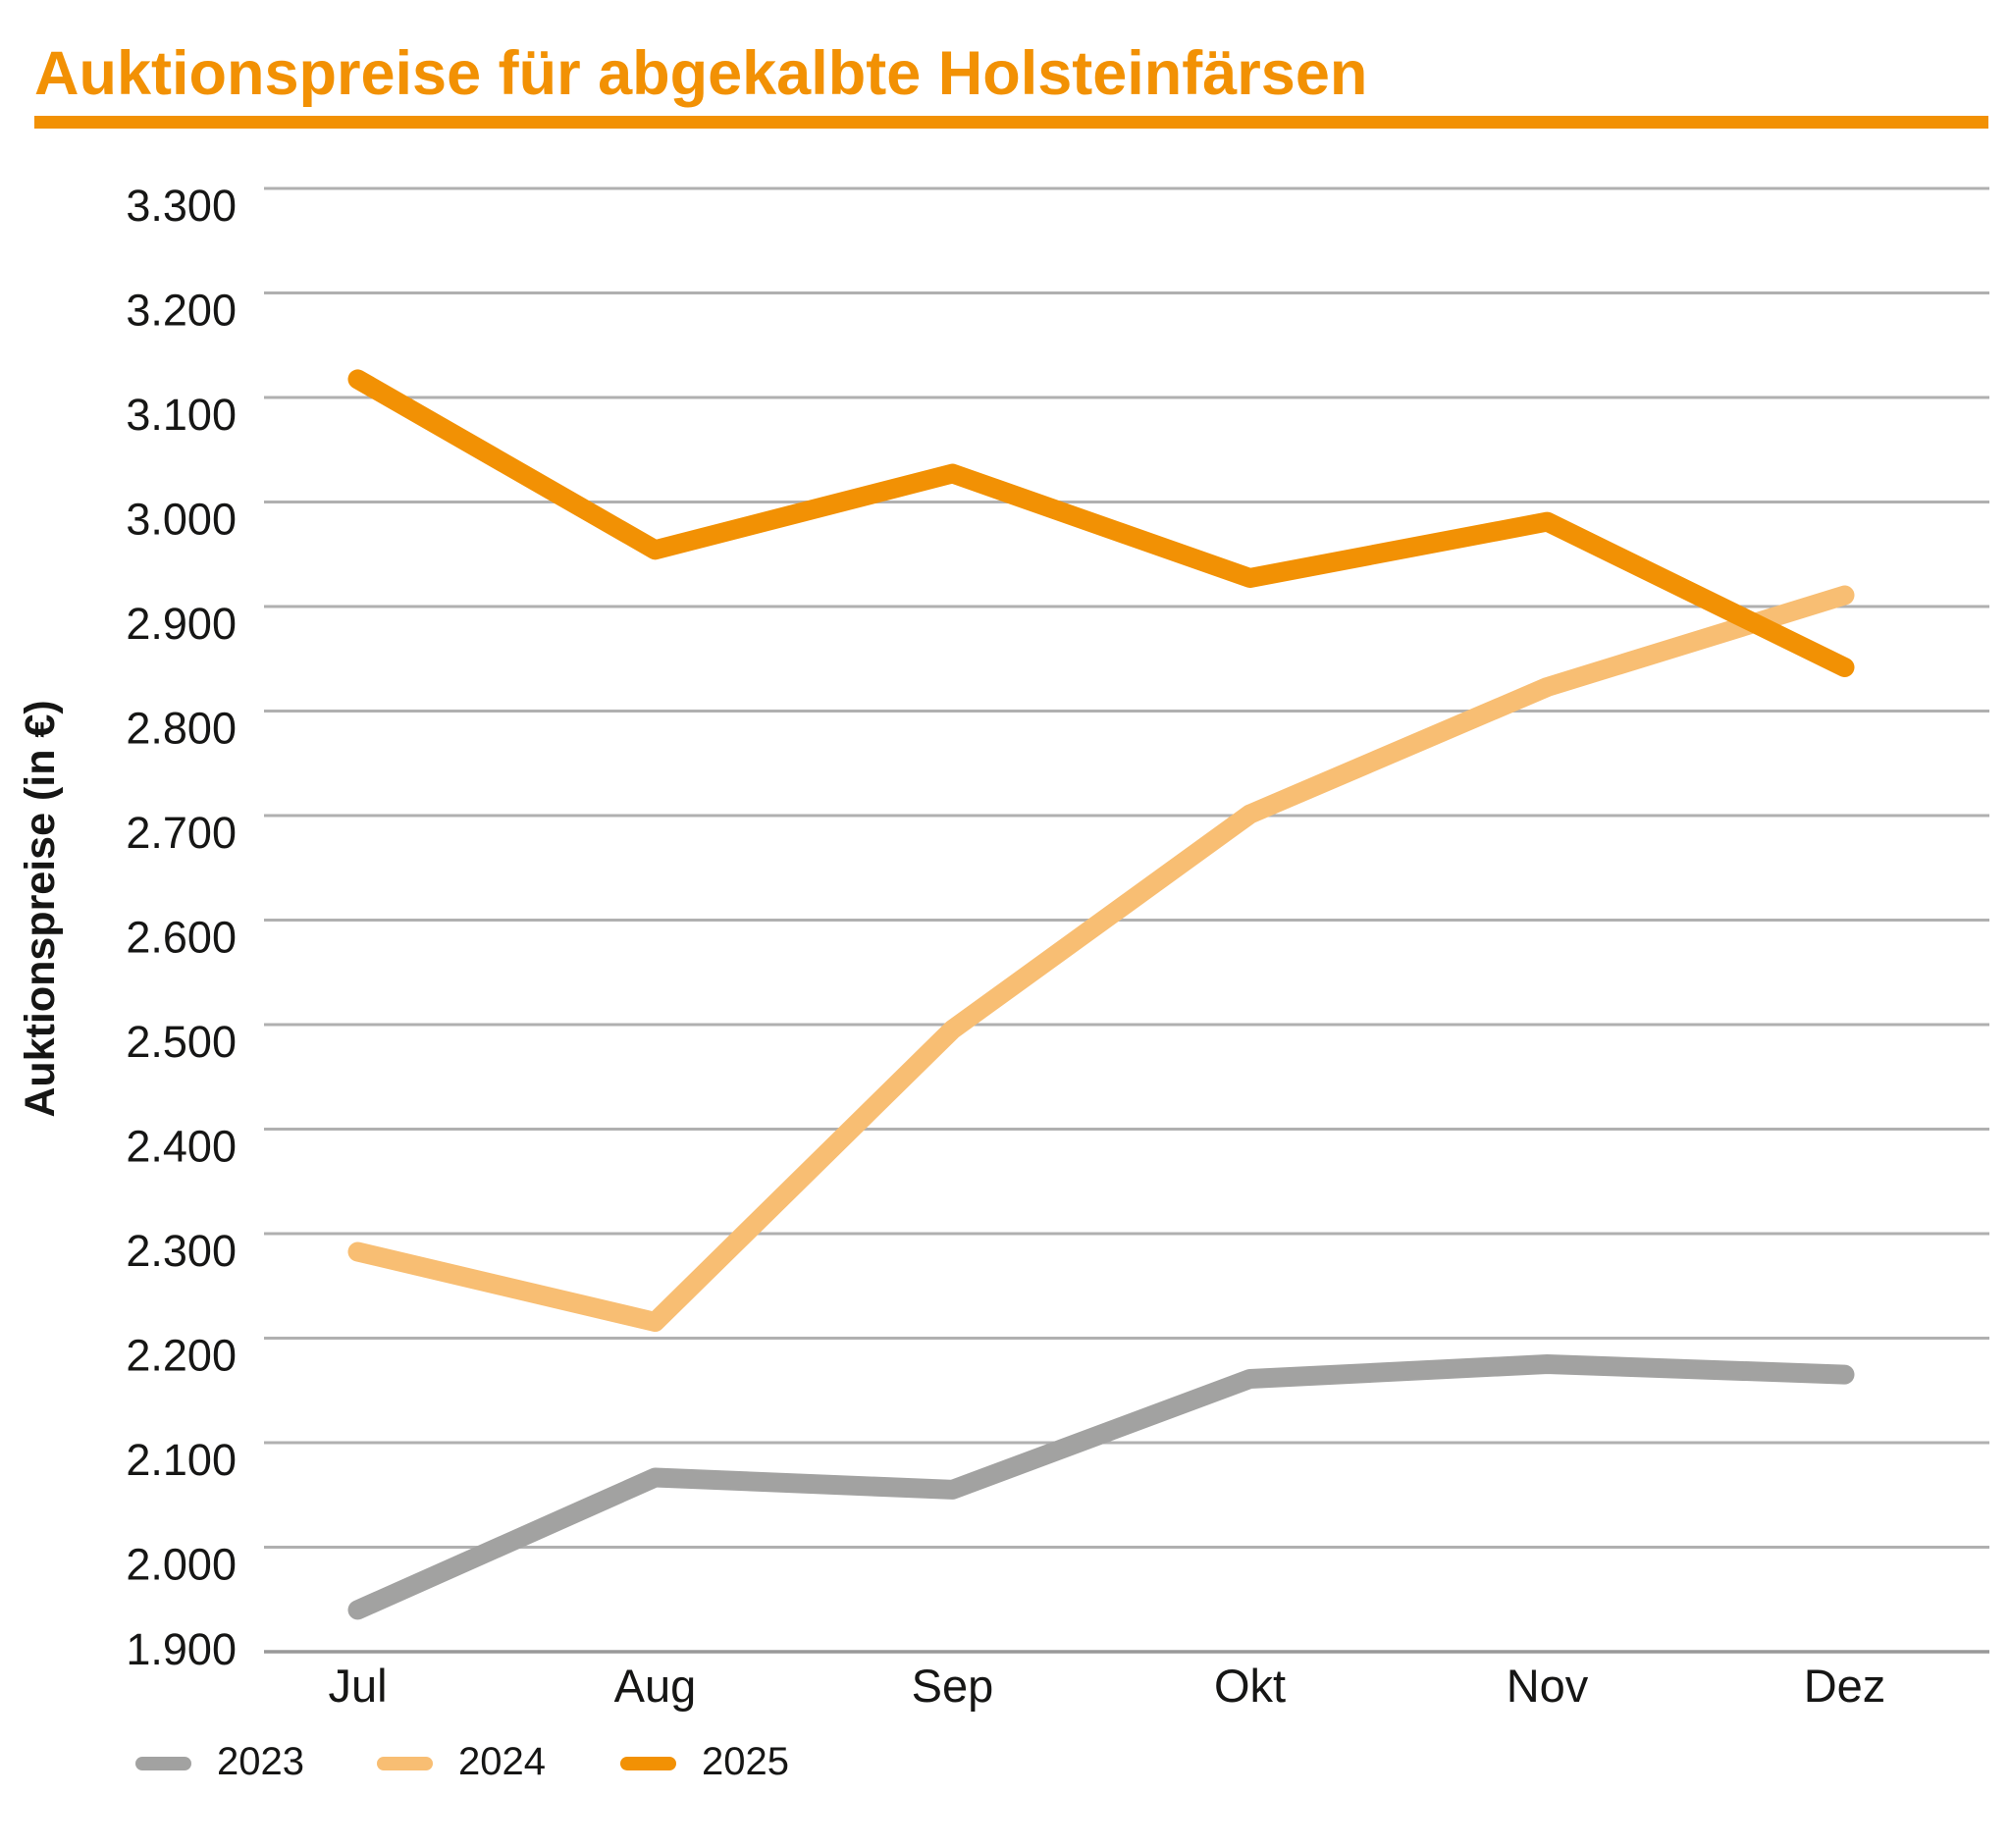 This screenshot has width=2010, height=1848. I want to click on svg-text: 1.900, so click(181, 1649).